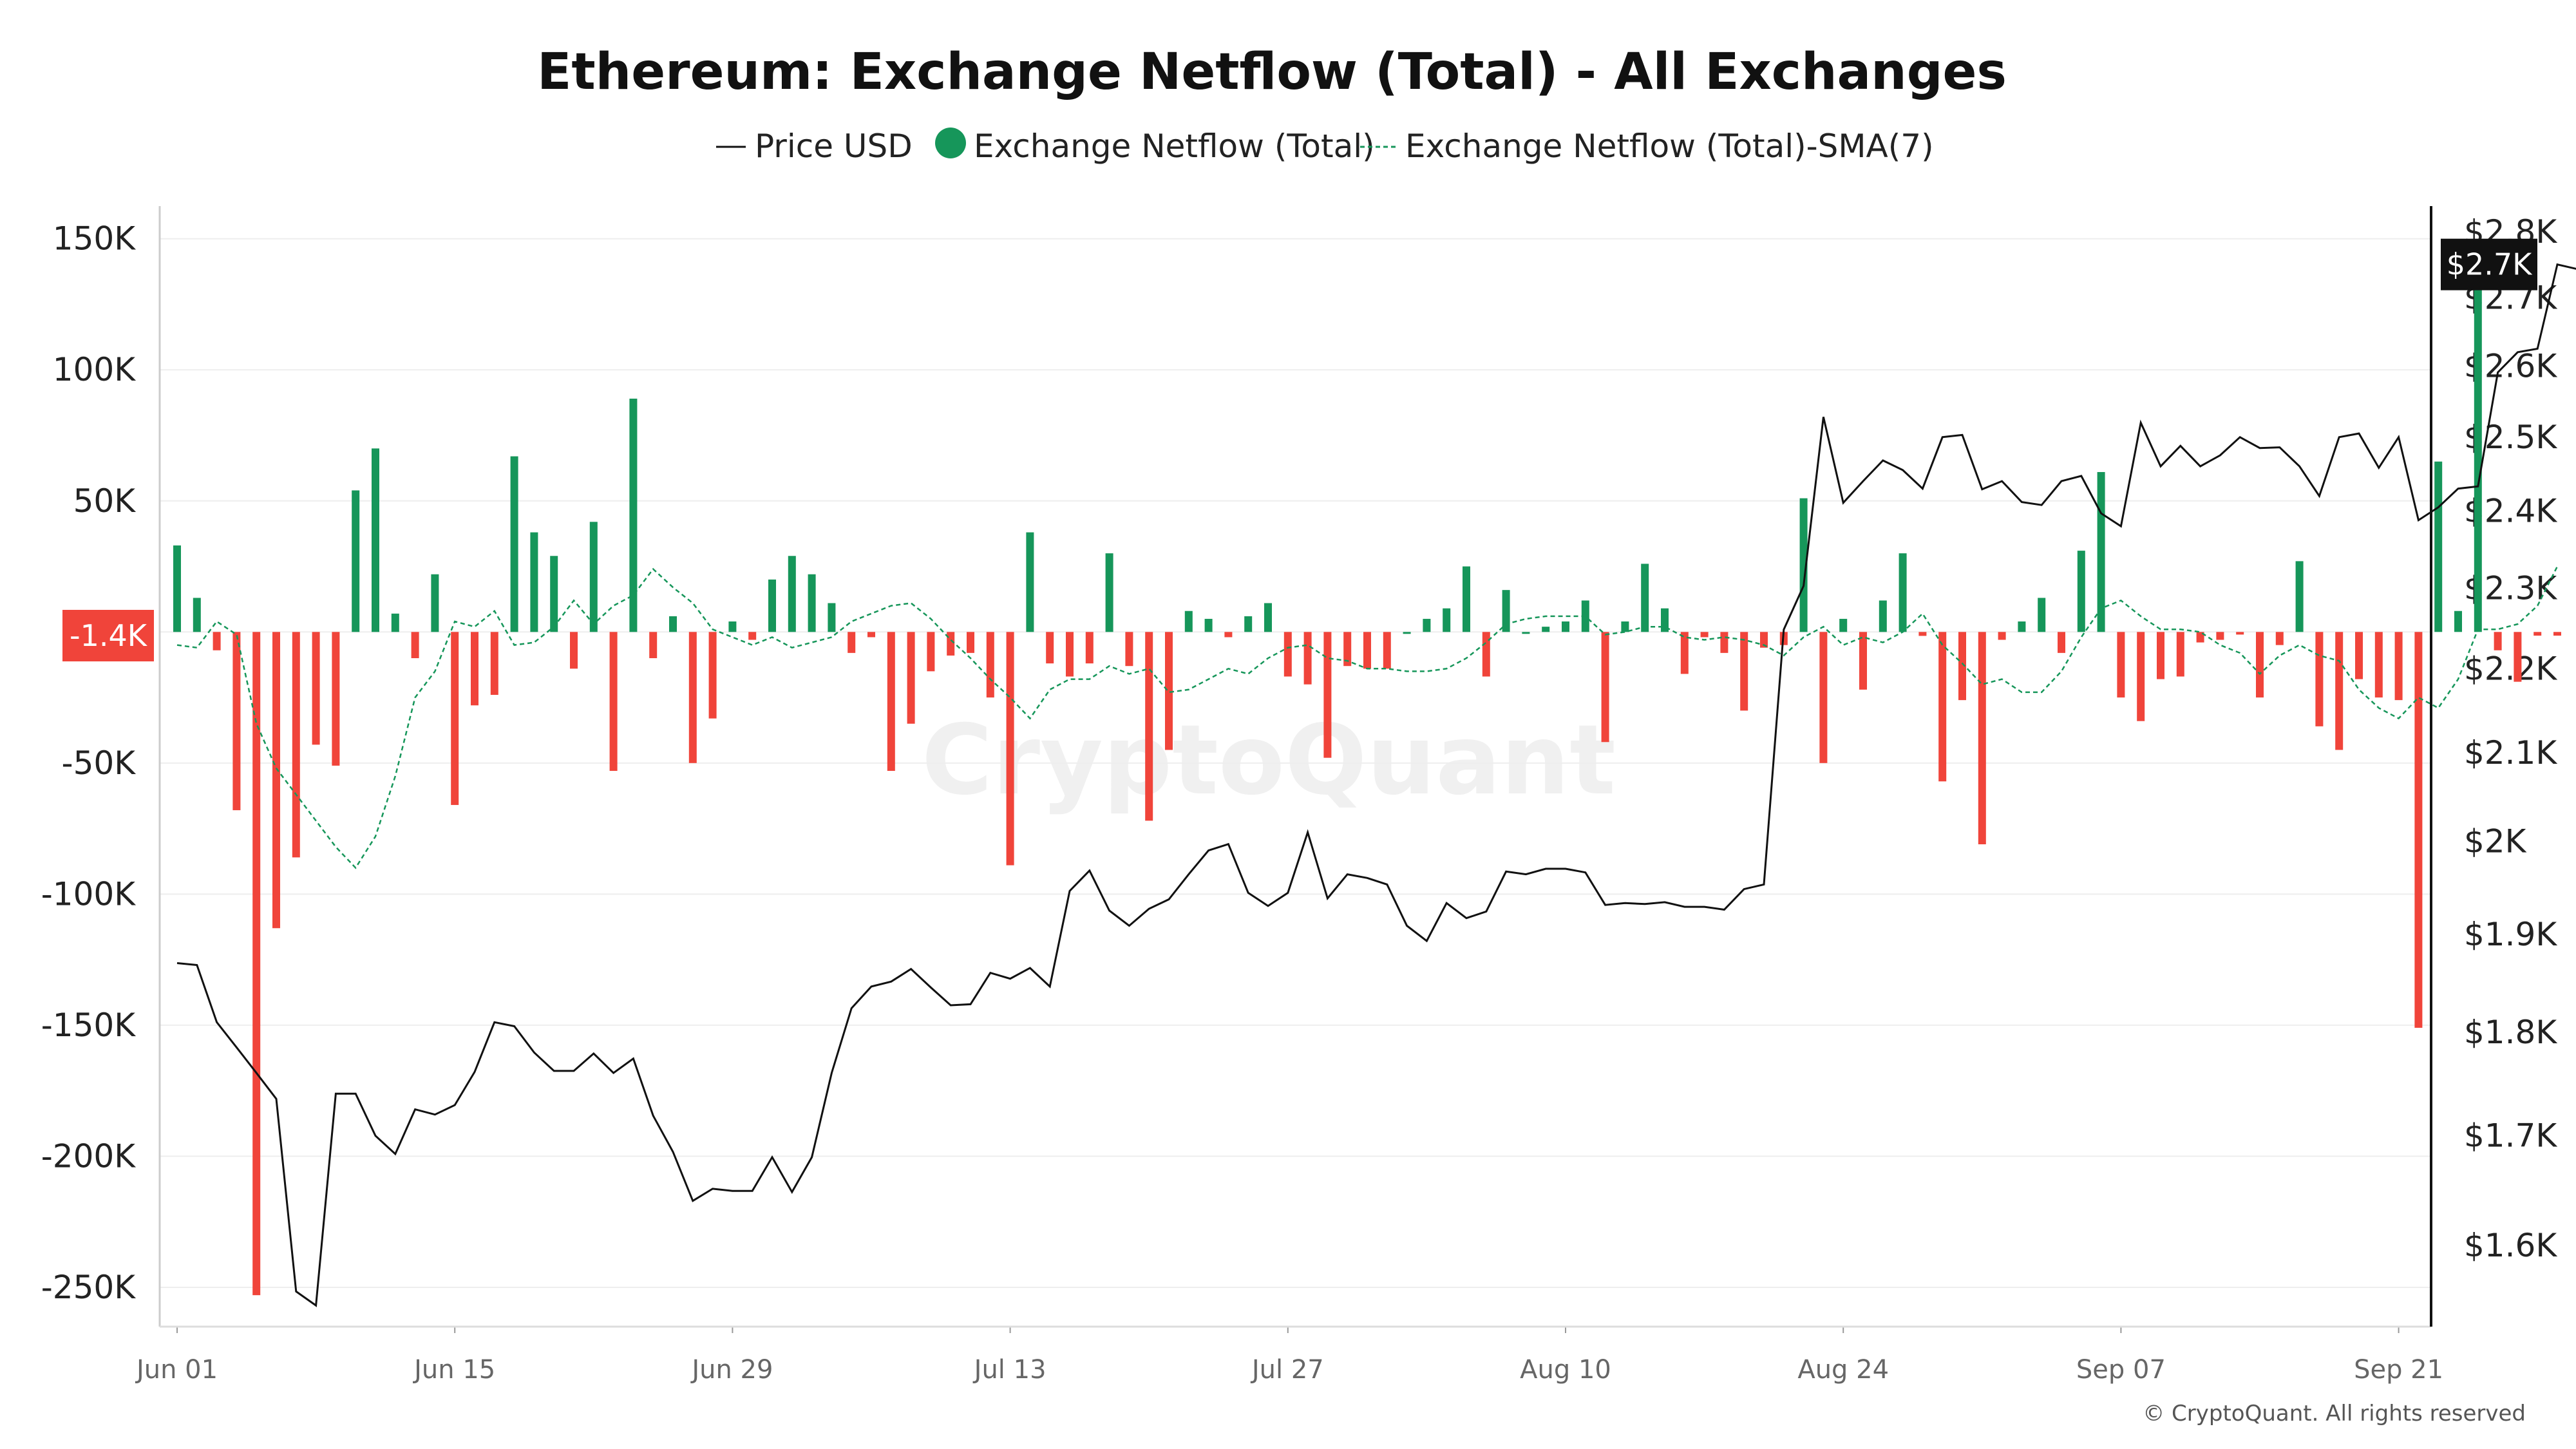 This screenshot has height=1449, width=2576. I want to click on left-tick-label: -200K, so click(88, 1156).